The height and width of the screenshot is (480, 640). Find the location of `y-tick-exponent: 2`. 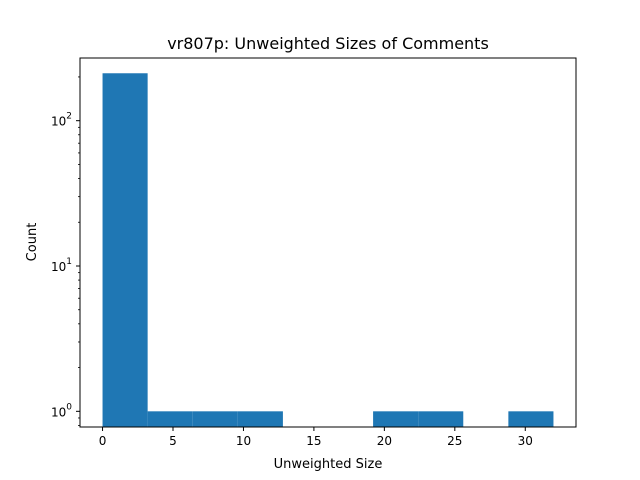

y-tick-exponent: 2 is located at coordinates (69, 117).